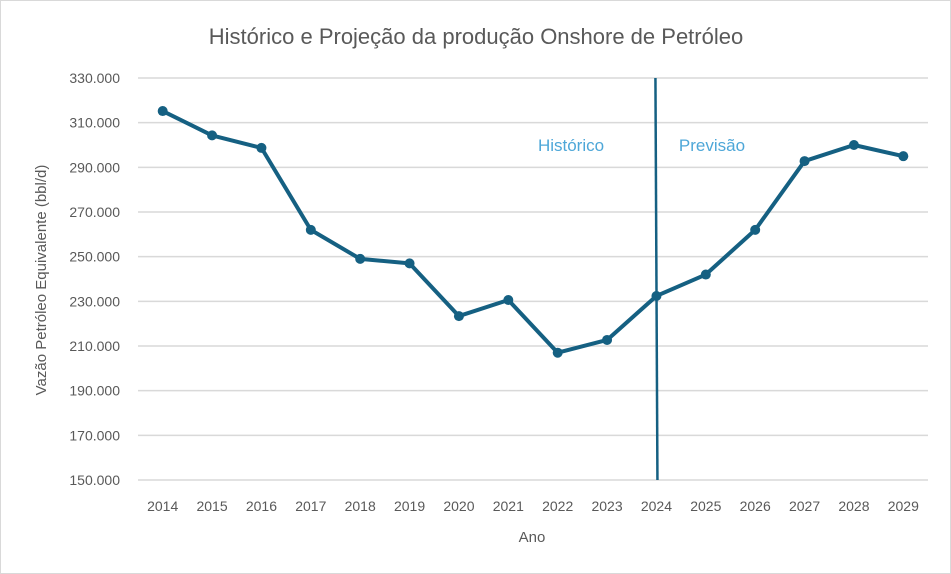 This screenshot has height=574, width=951. Describe the element at coordinates (656, 279) in the screenshot. I see `divider-line` at that location.